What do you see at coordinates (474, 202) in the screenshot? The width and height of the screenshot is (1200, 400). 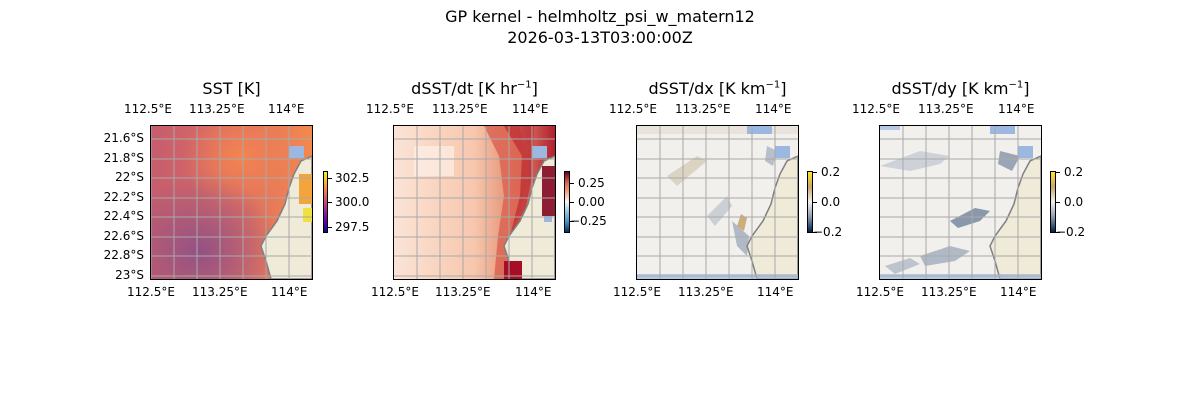 I see `dsst-dt-map` at bounding box center [474, 202].